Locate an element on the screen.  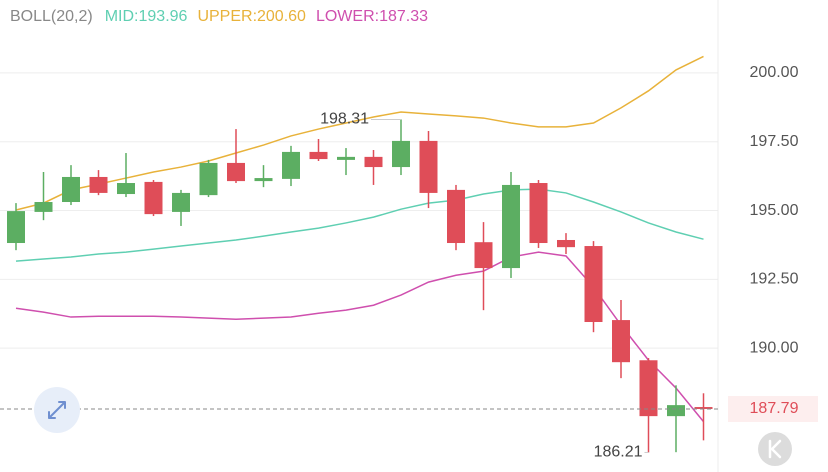
k-button is located at coordinates (775, 449).